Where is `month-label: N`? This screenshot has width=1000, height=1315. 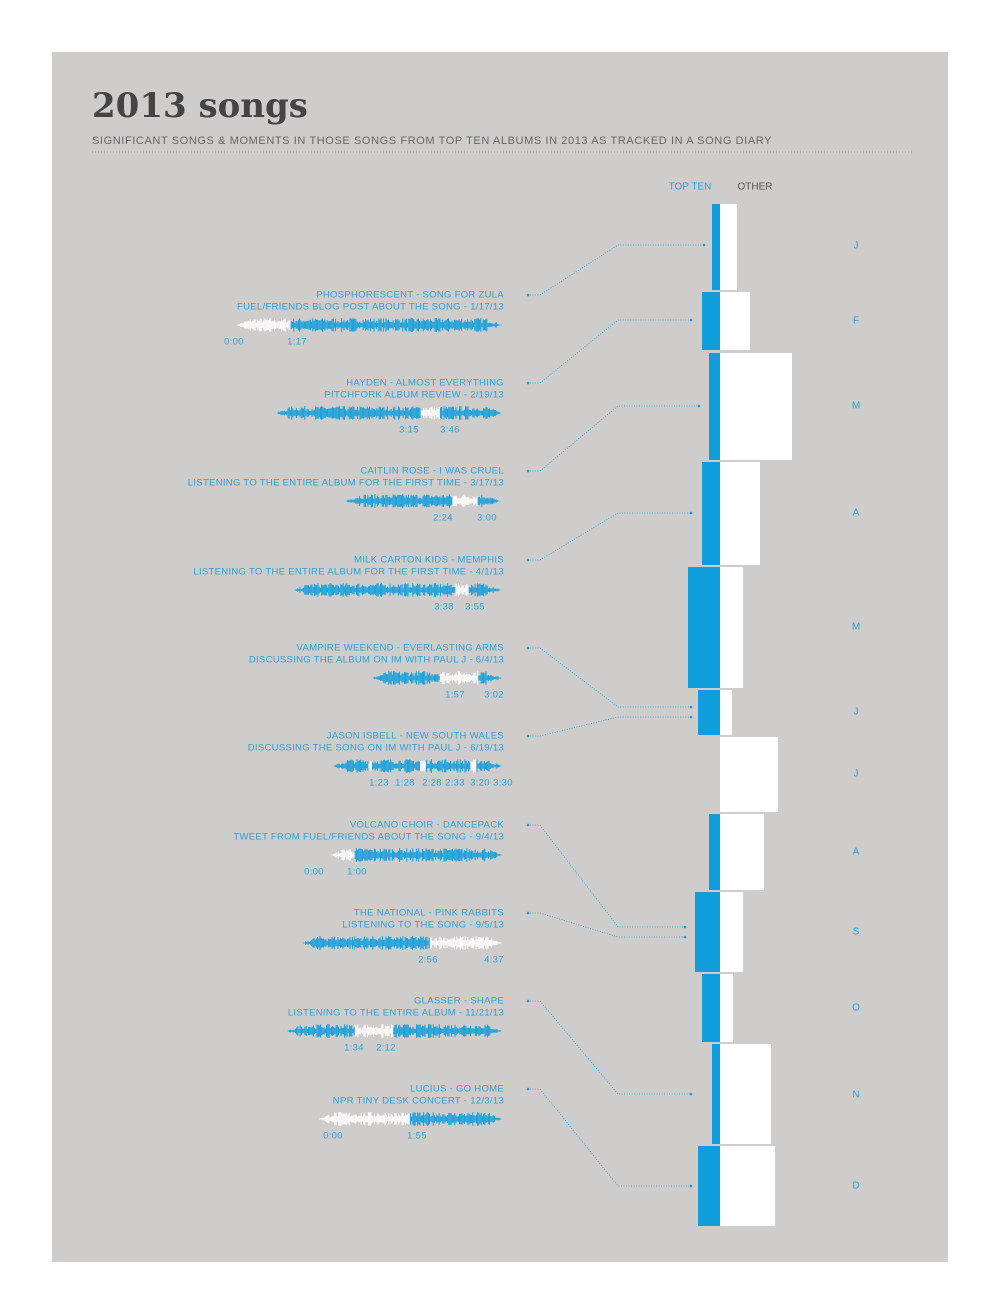
month-label: N is located at coordinates (855, 1095).